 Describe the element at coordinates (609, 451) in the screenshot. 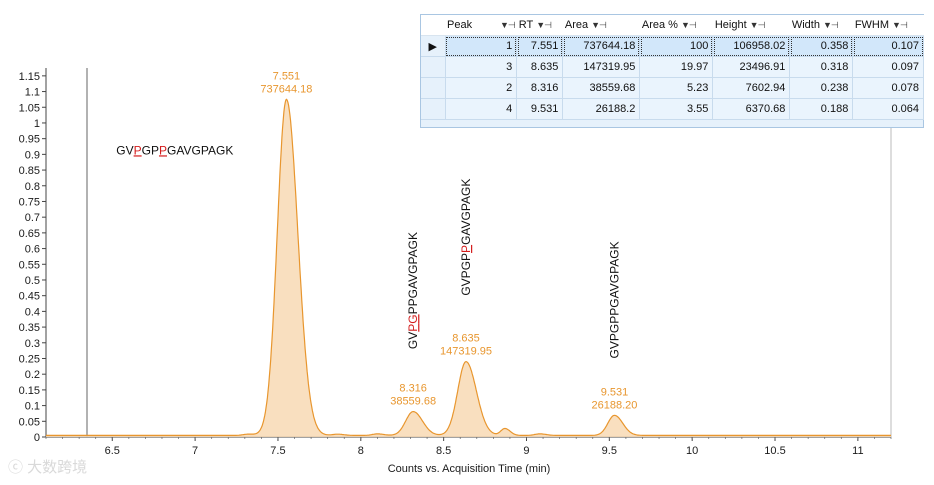

I see `x-tick-label: 9.5` at that location.